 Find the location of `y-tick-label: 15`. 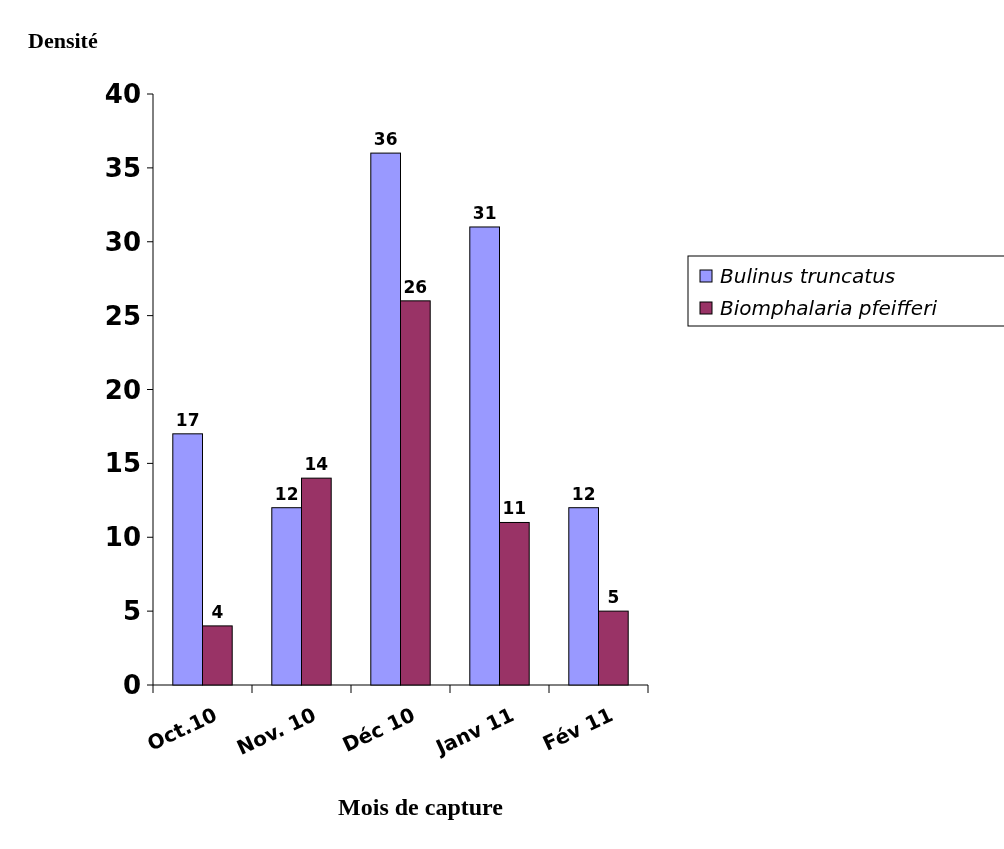

y-tick-label: 15 is located at coordinates (122, 463).